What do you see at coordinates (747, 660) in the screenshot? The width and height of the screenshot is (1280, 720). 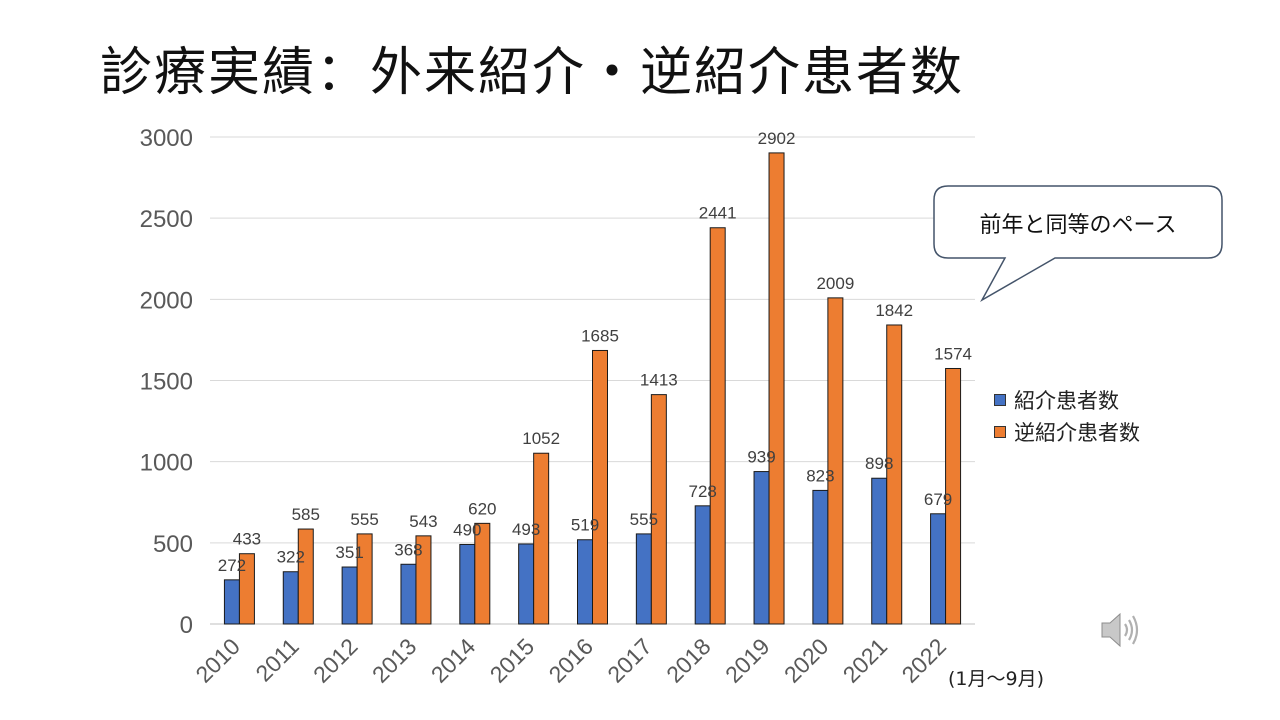 I see `x-tick-label: 2019` at bounding box center [747, 660].